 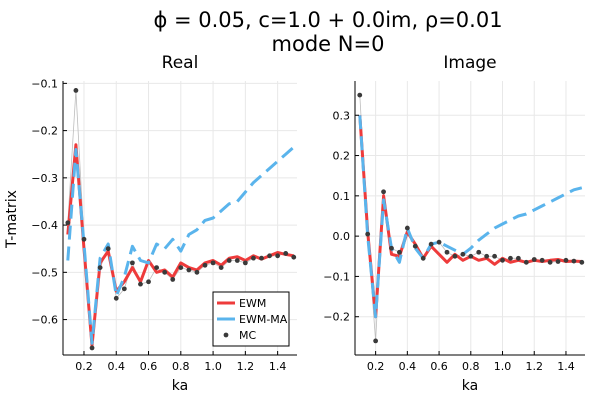 What do you see at coordinates (376, 366) in the screenshot?
I see `image-x-tick-label: 0.2` at bounding box center [376, 366].